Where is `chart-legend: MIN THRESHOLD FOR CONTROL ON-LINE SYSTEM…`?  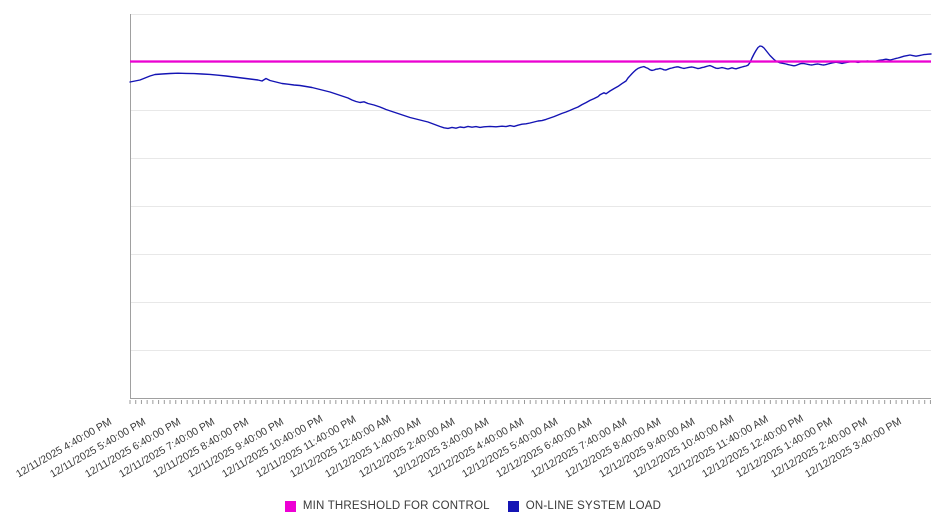
chart-legend: MIN THRESHOLD FOR CONTROL ON-LINE SYSTEM… is located at coordinates (473, 506).